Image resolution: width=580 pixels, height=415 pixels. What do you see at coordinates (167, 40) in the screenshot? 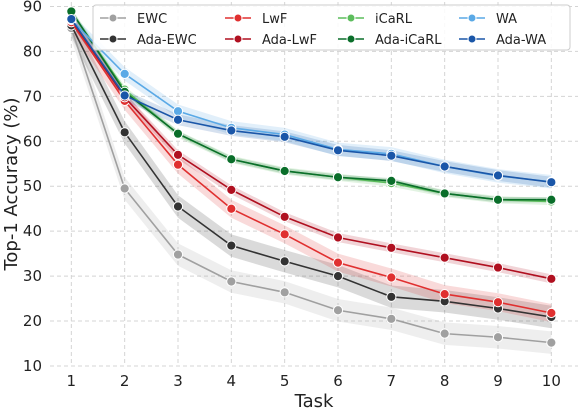
I see `legend-label: Ada-EWC` at bounding box center [167, 40].